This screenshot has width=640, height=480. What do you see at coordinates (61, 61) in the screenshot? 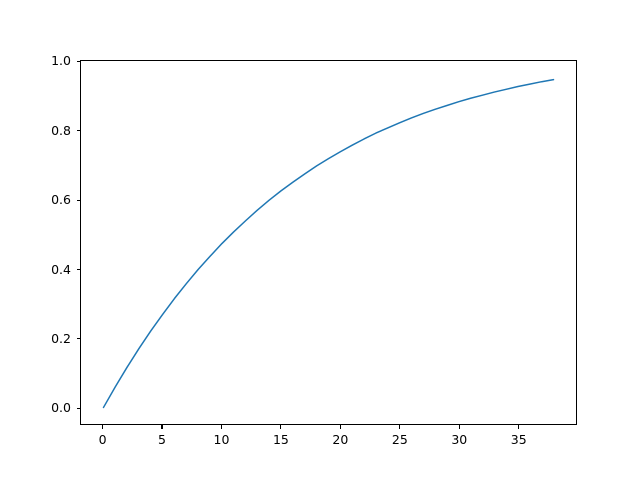
I see `y-tick-label: 1.0` at bounding box center [61, 61].